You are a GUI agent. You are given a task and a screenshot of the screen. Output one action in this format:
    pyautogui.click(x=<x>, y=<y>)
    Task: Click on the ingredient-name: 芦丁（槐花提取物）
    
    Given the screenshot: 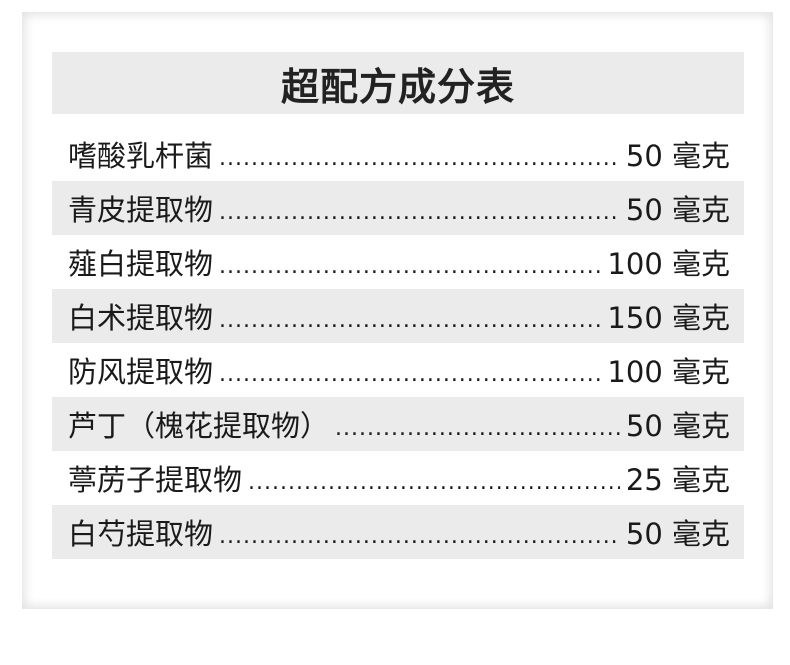 What is the action you would take?
    pyautogui.click(x=199, y=426)
    